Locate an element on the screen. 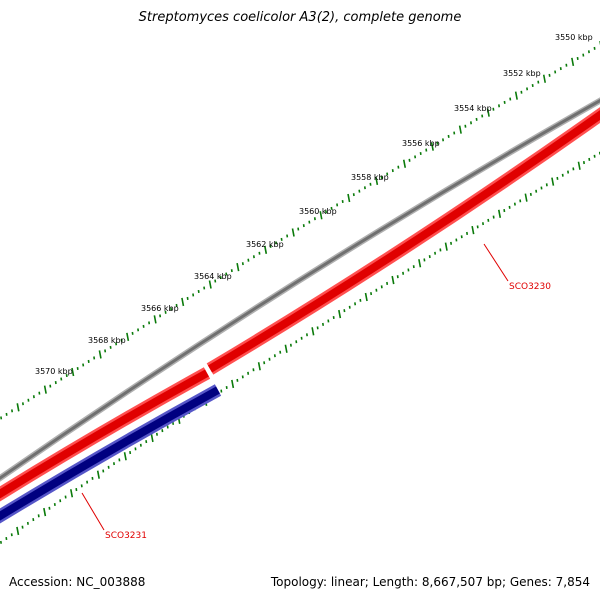  tick-label: 3566 kbp is located at coordinates (160, 308).